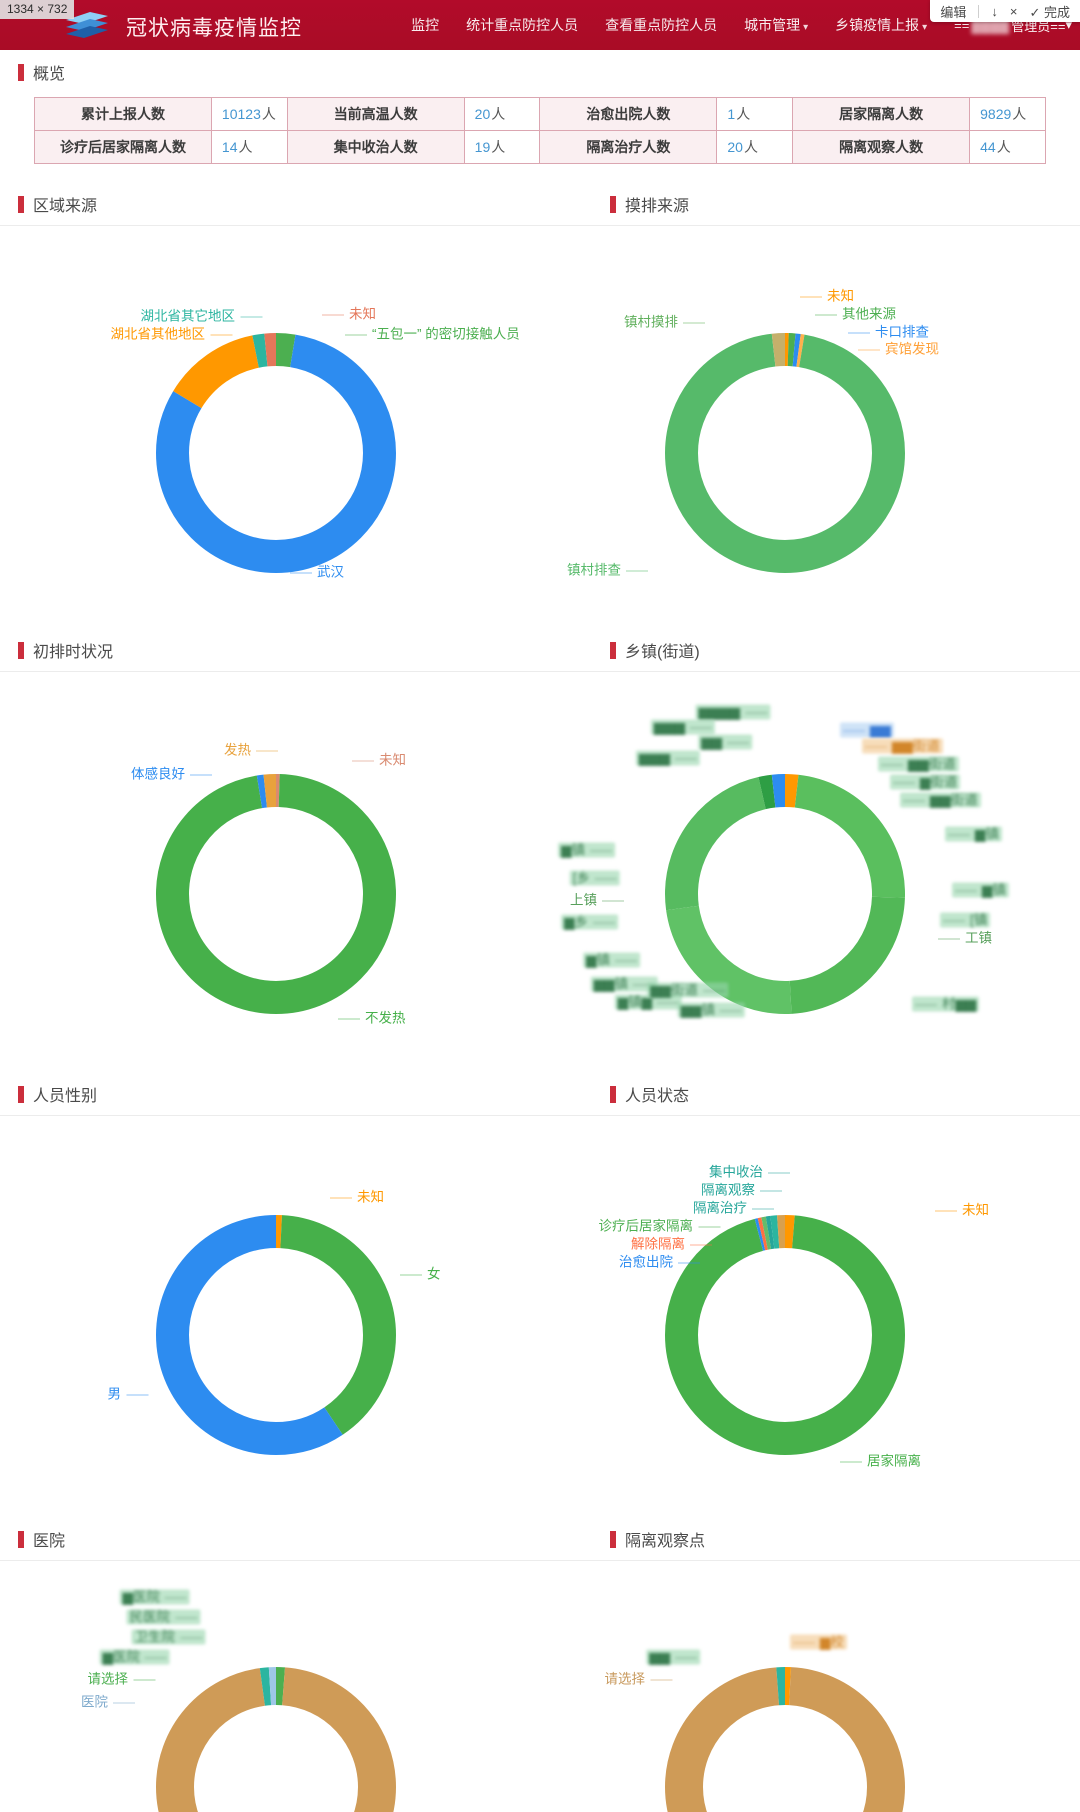 This screenshot has width=1080, height=1812. What do you see at coordinates (37, 9) in the screenshot?
I see `image-size-badge: 1334 × 732` at bounding box center [37, 9].